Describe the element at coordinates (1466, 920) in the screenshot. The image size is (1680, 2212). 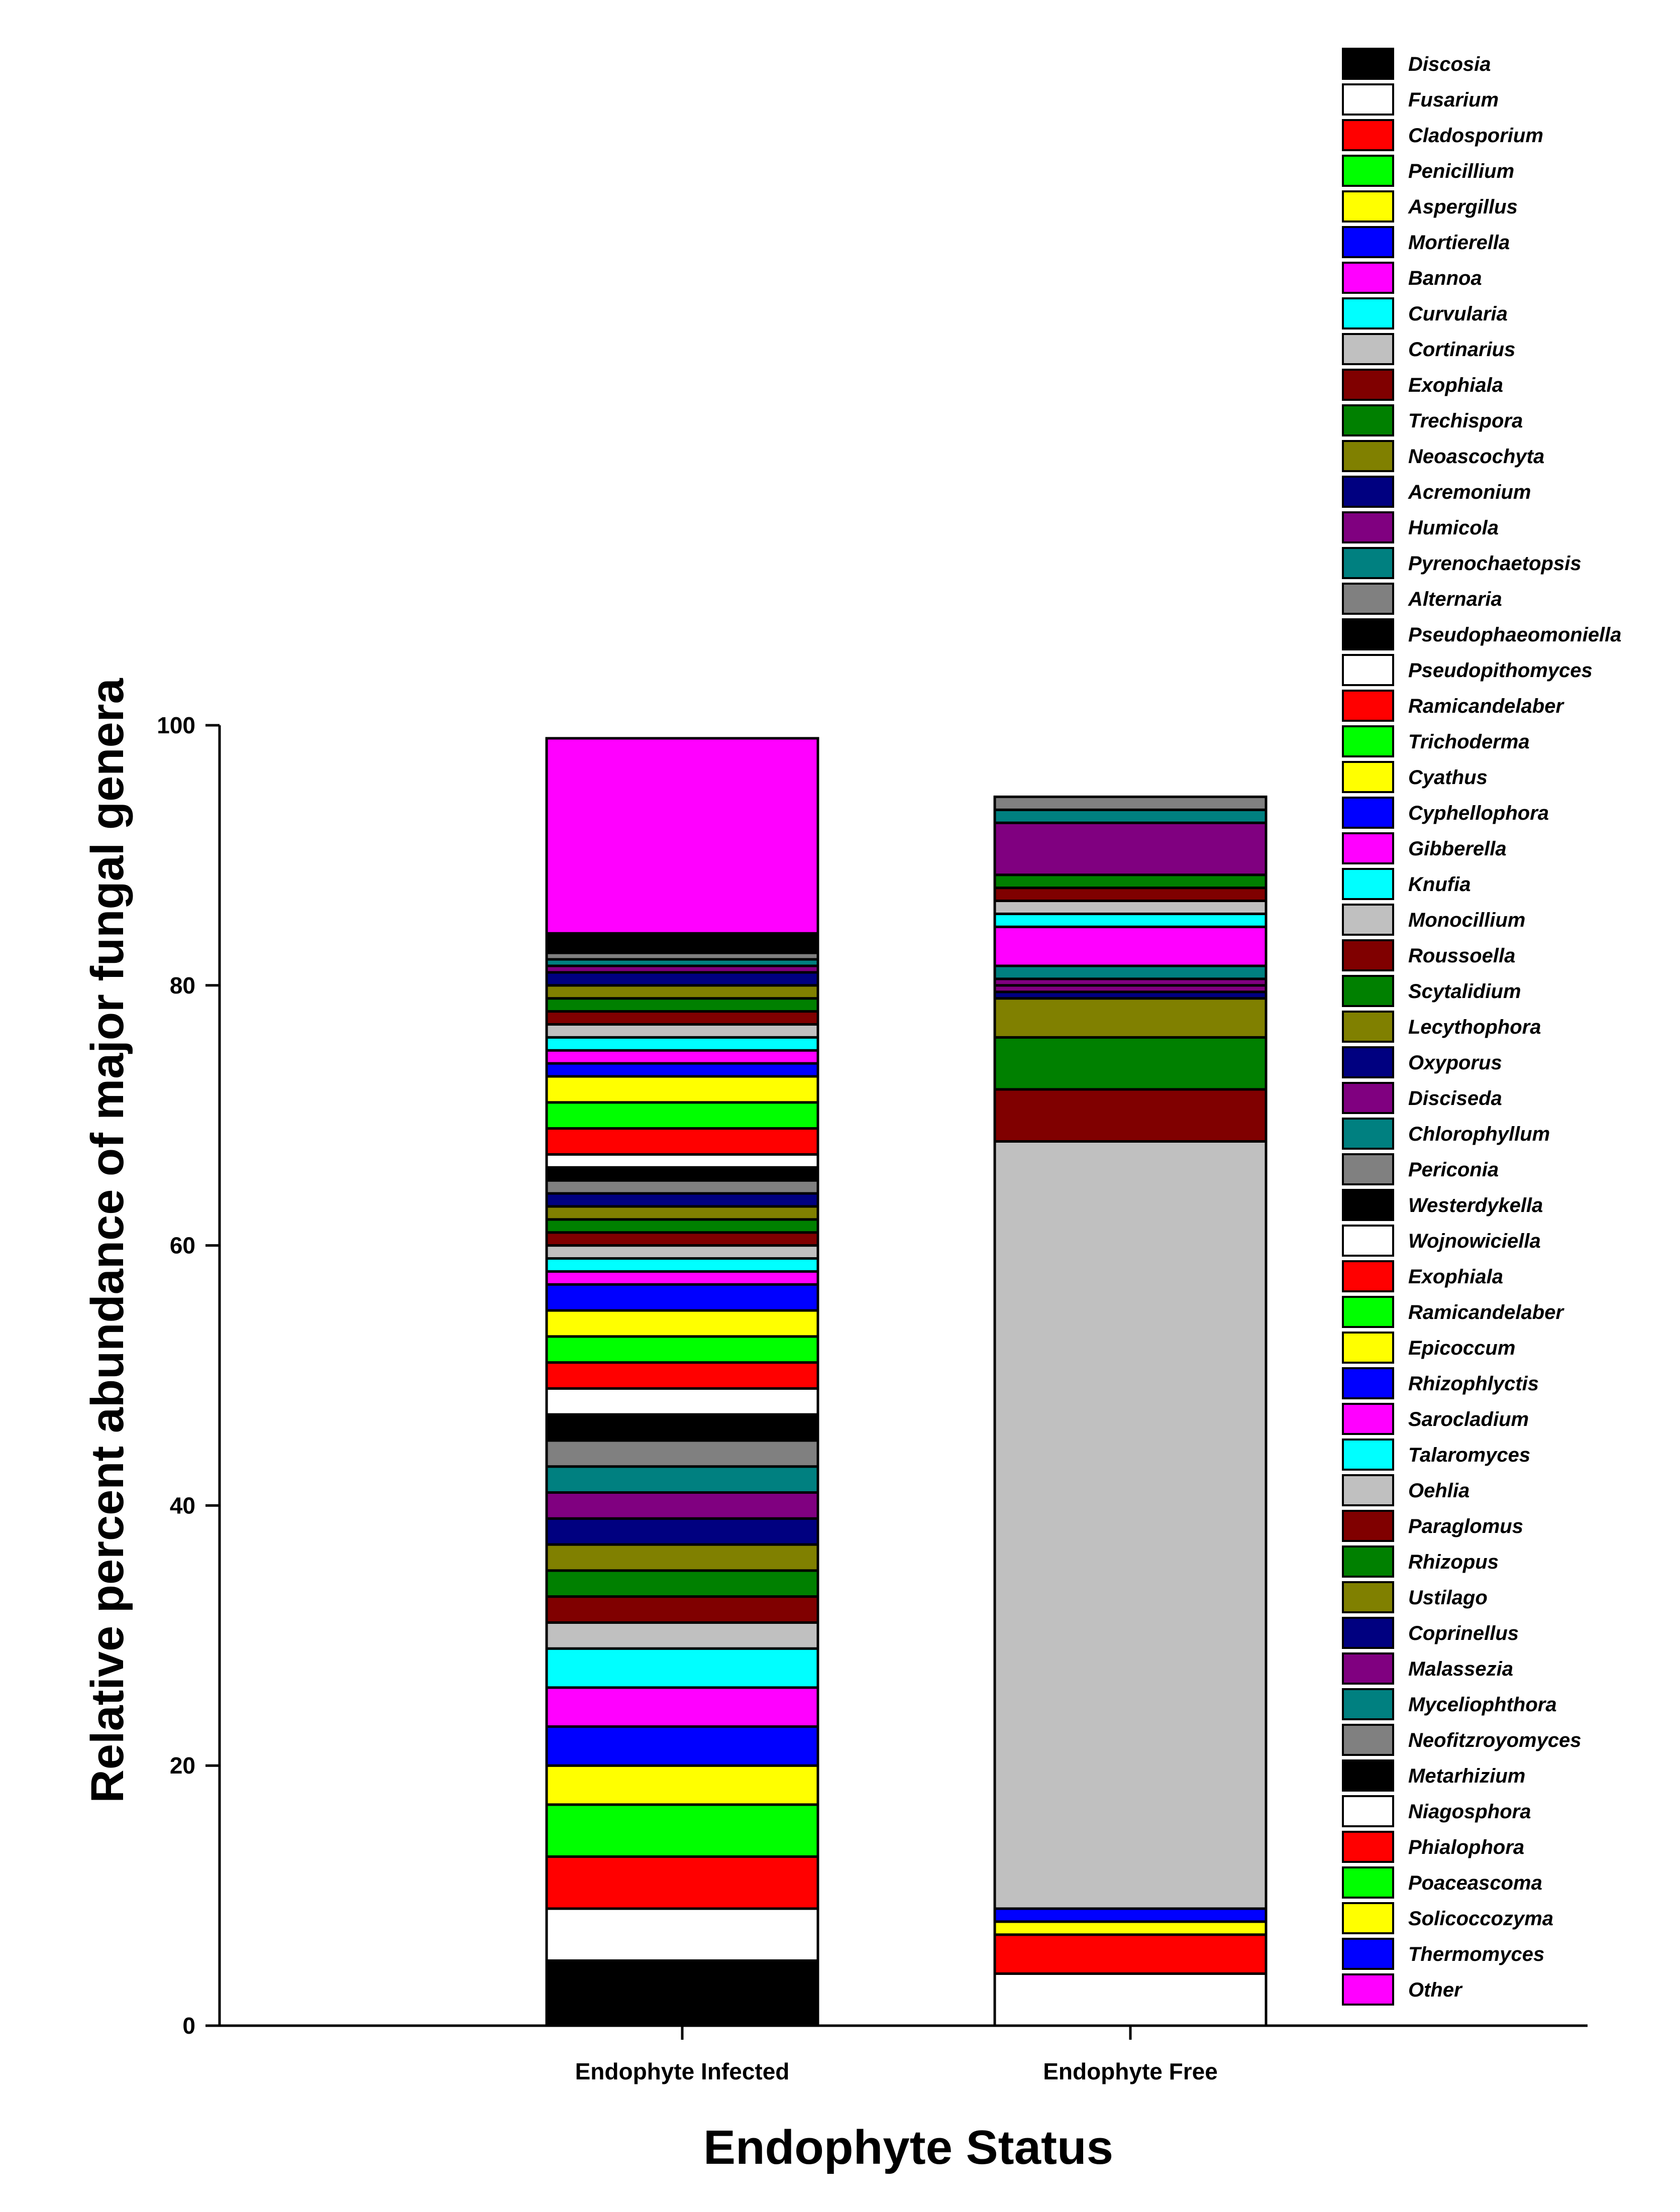
I see `legend-label-monocillium-24: Monocillium` at that location.